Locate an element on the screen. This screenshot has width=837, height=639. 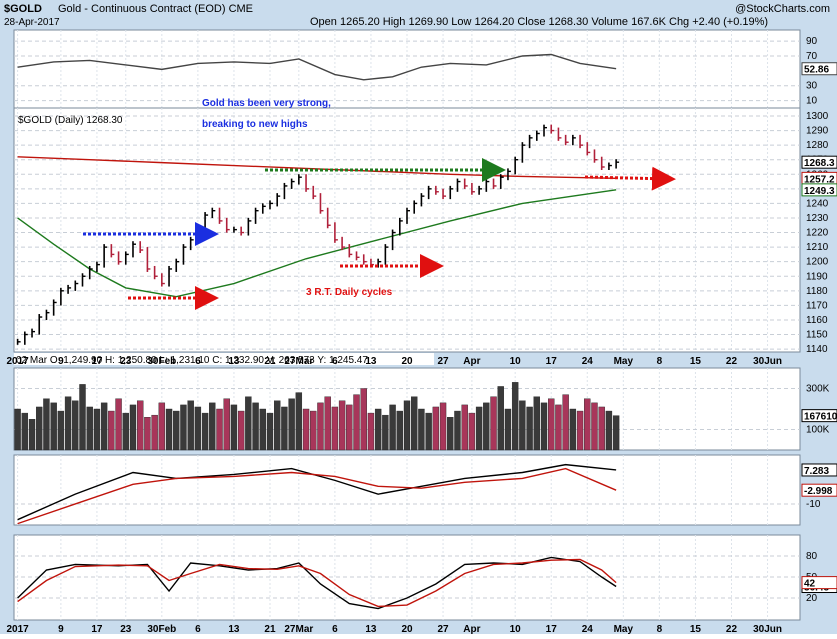
x-tick-label: Apr is located at coordinates (471, 629).